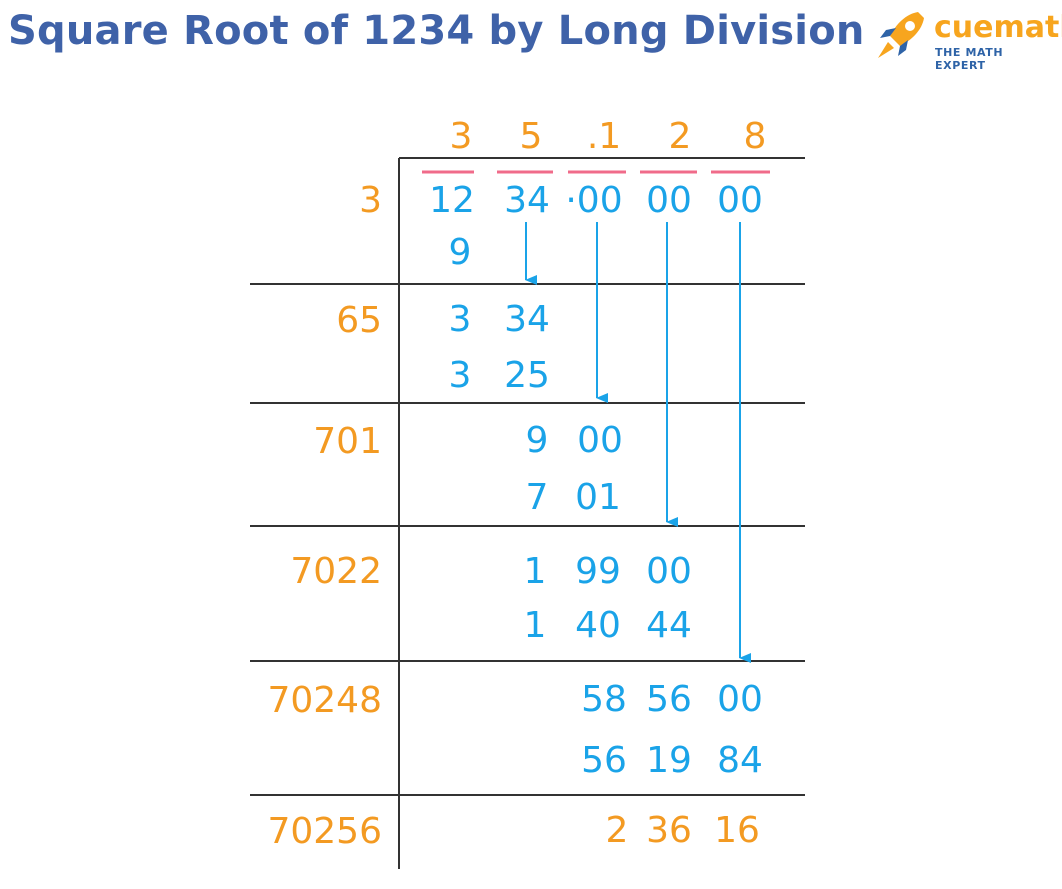  Describe the element at coordinates (969, 59) in the screenshot. I see `brand-tagline: THE MATH EXPERT` at that location.